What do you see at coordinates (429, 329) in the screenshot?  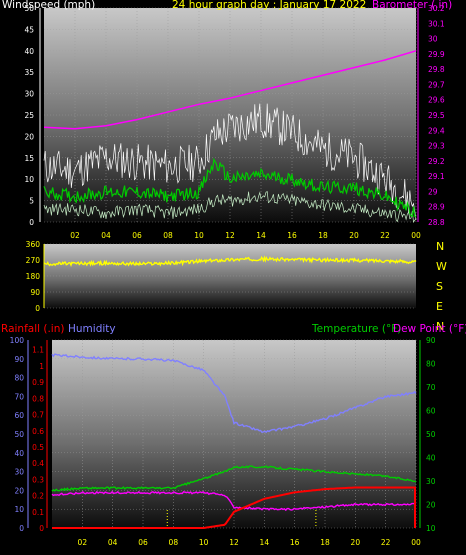 I see `dewpoint-label: Dew Point (°F)` at bounding box center [429, 329].